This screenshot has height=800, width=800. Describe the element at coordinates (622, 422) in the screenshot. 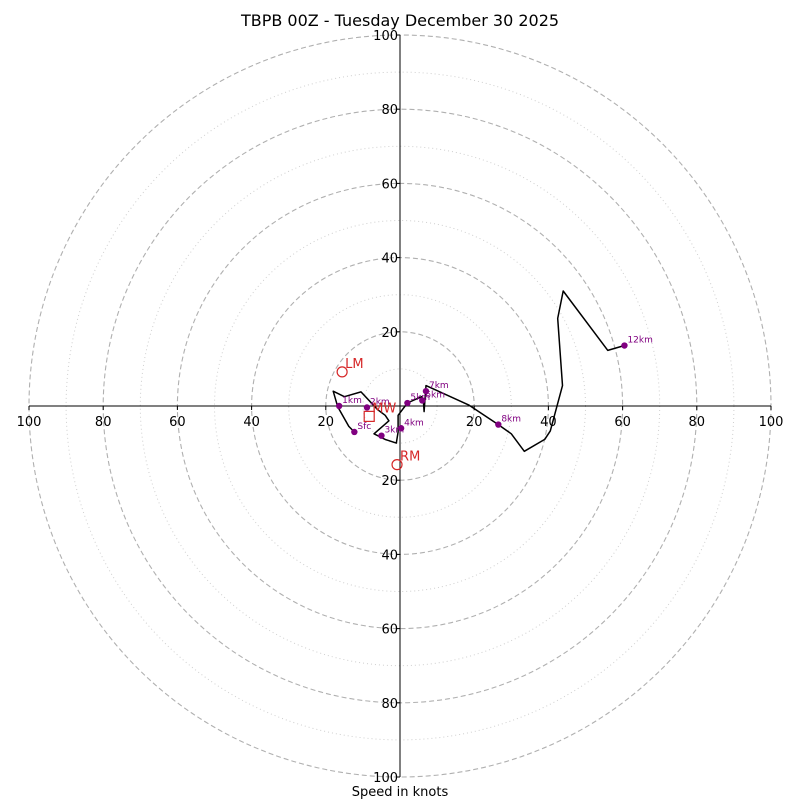

I see `tick-label-x-pos-60: 60` at that location.